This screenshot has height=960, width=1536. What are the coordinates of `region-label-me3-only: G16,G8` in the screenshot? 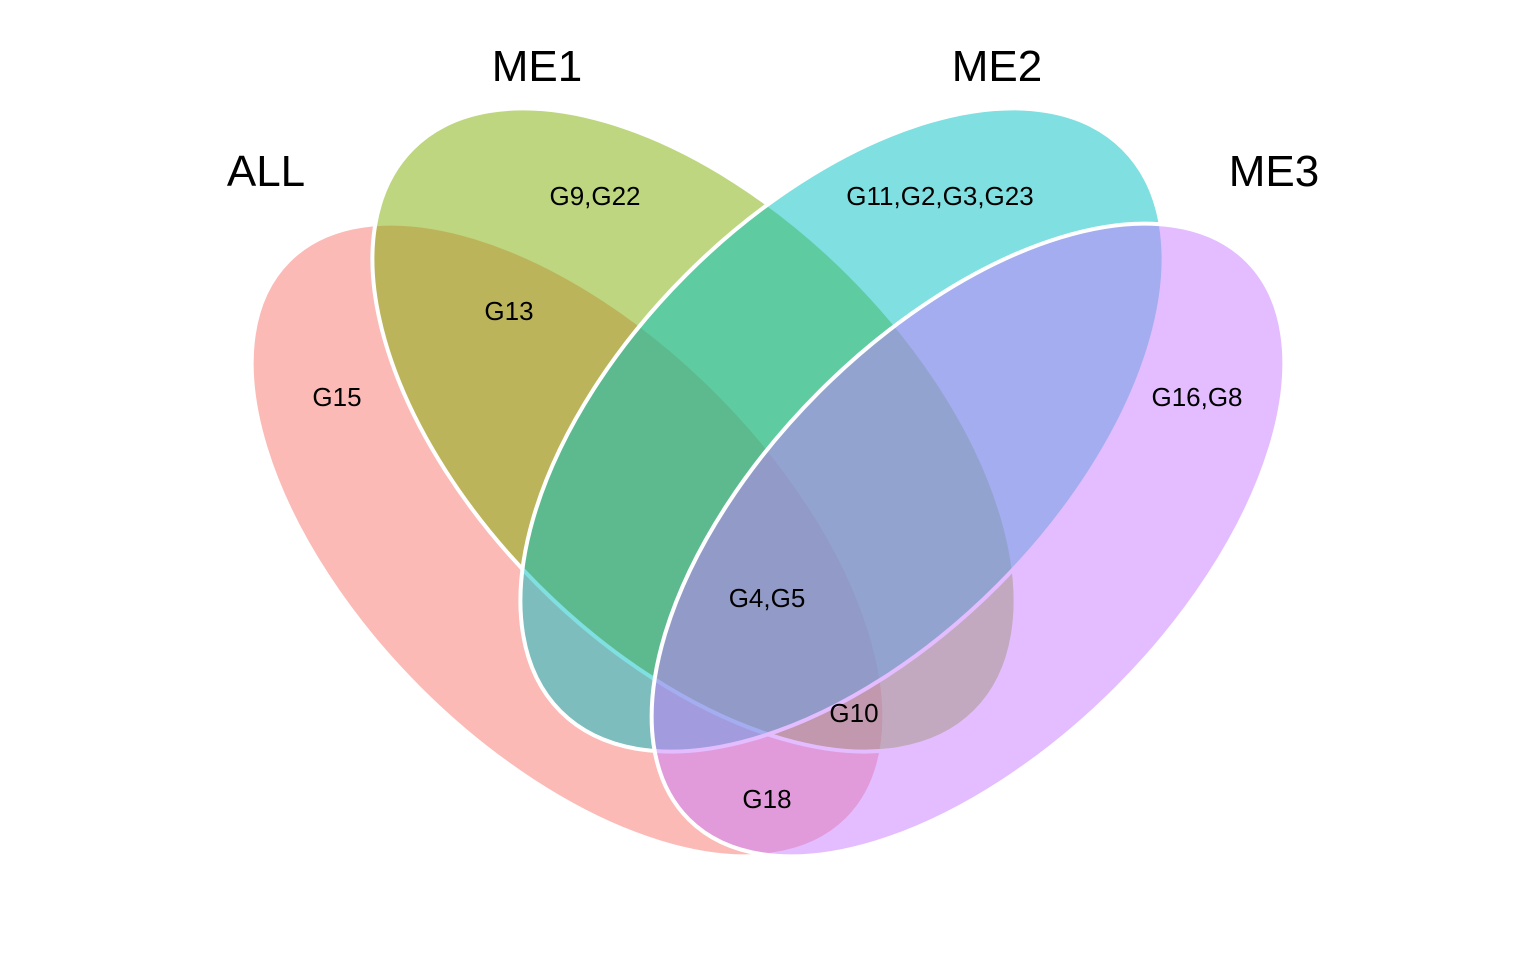 It's located at (1196, 397).